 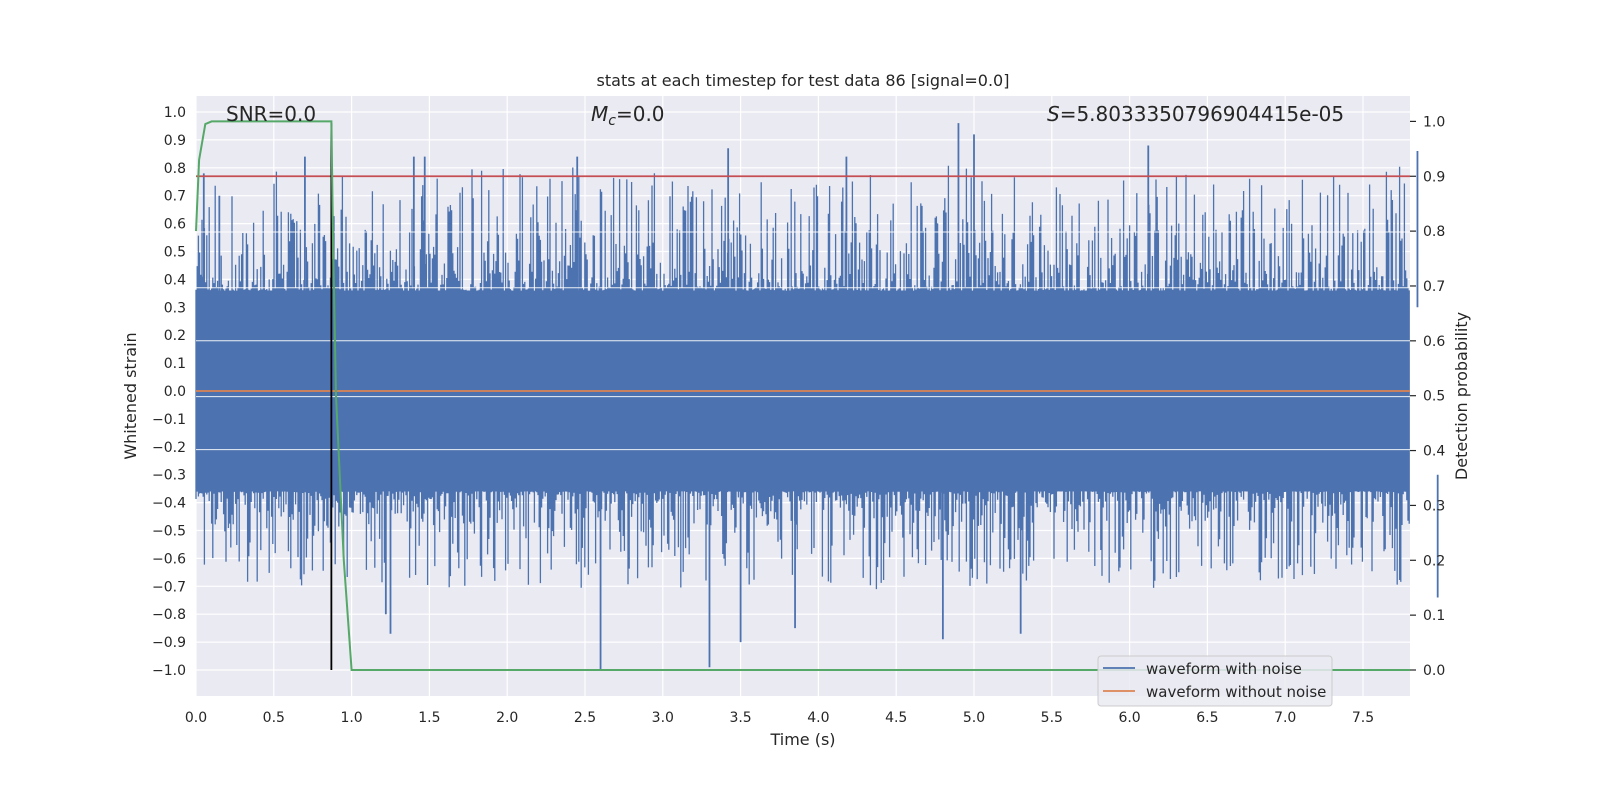 I want to click on legend-box, so click(x=1215, y=681).